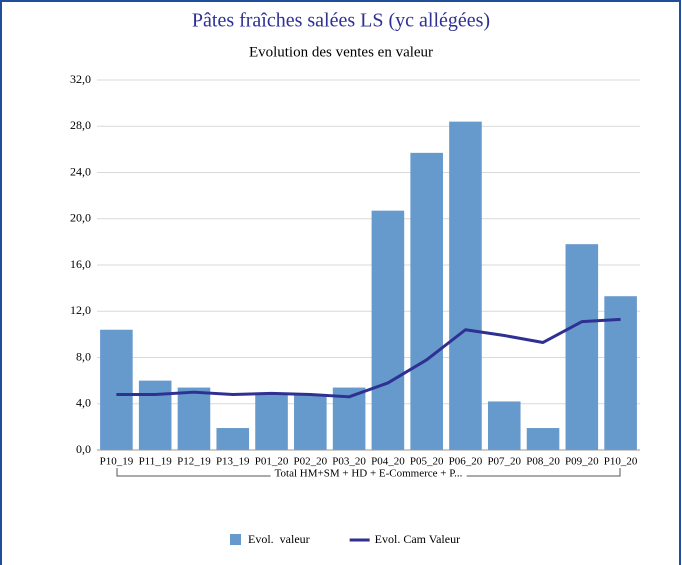 This screenshot has width=682, height=565. I want to click on x-tick-label: P10_20, so click(621, 462).